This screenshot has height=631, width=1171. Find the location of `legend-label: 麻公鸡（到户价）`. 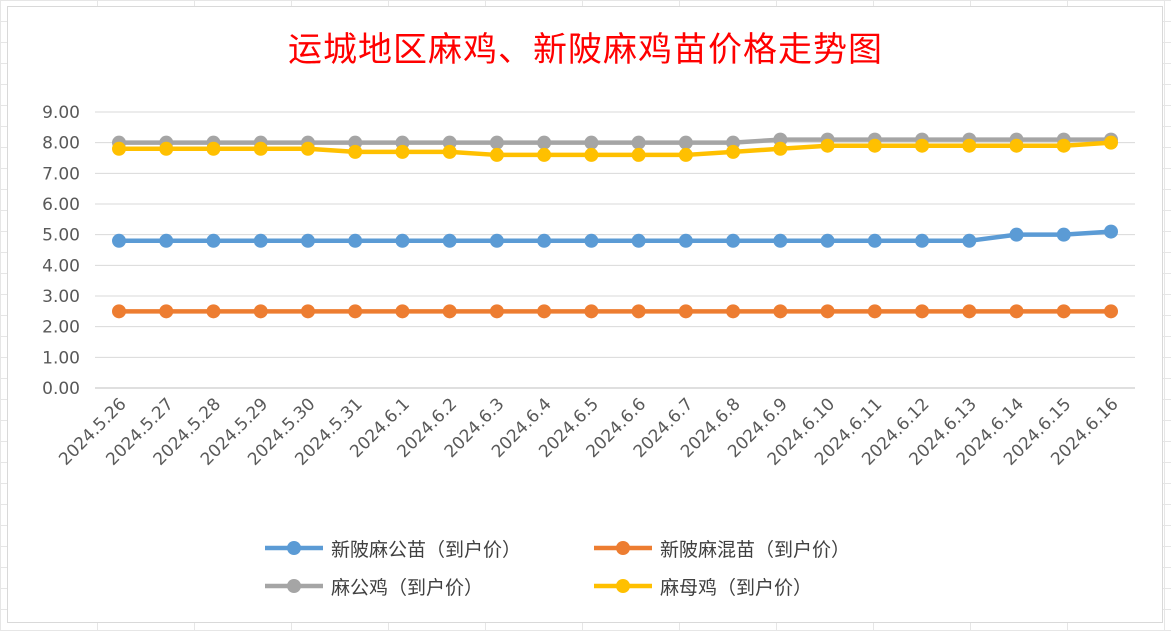

legend-label: 麻公鸡（到户价） is located at coordinates (407, 587).